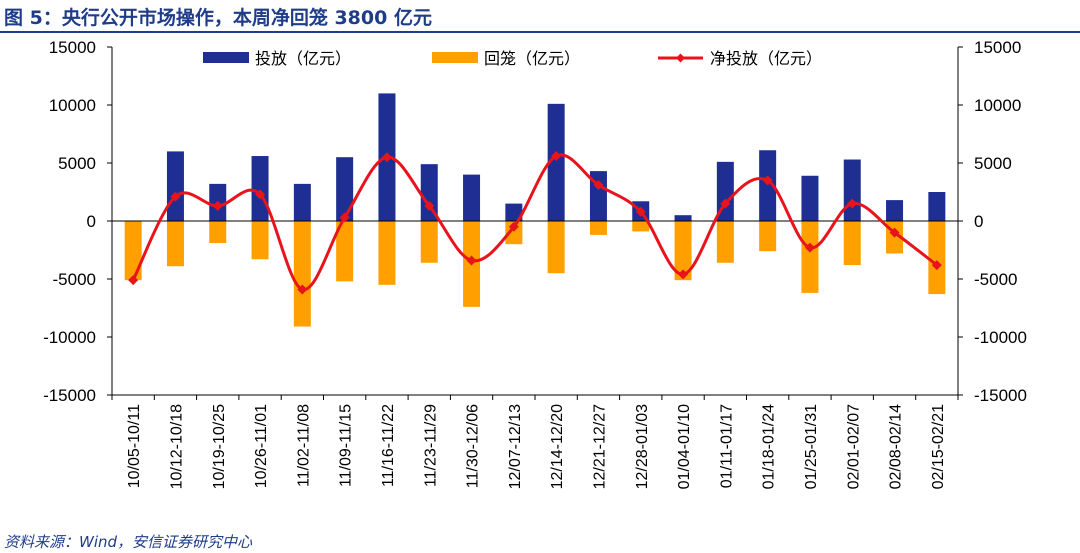  What do you see at coordinates (72, 105) in the screenshot?
I see `y-tick-label-left: 10000` at bounding box center [72, 105].